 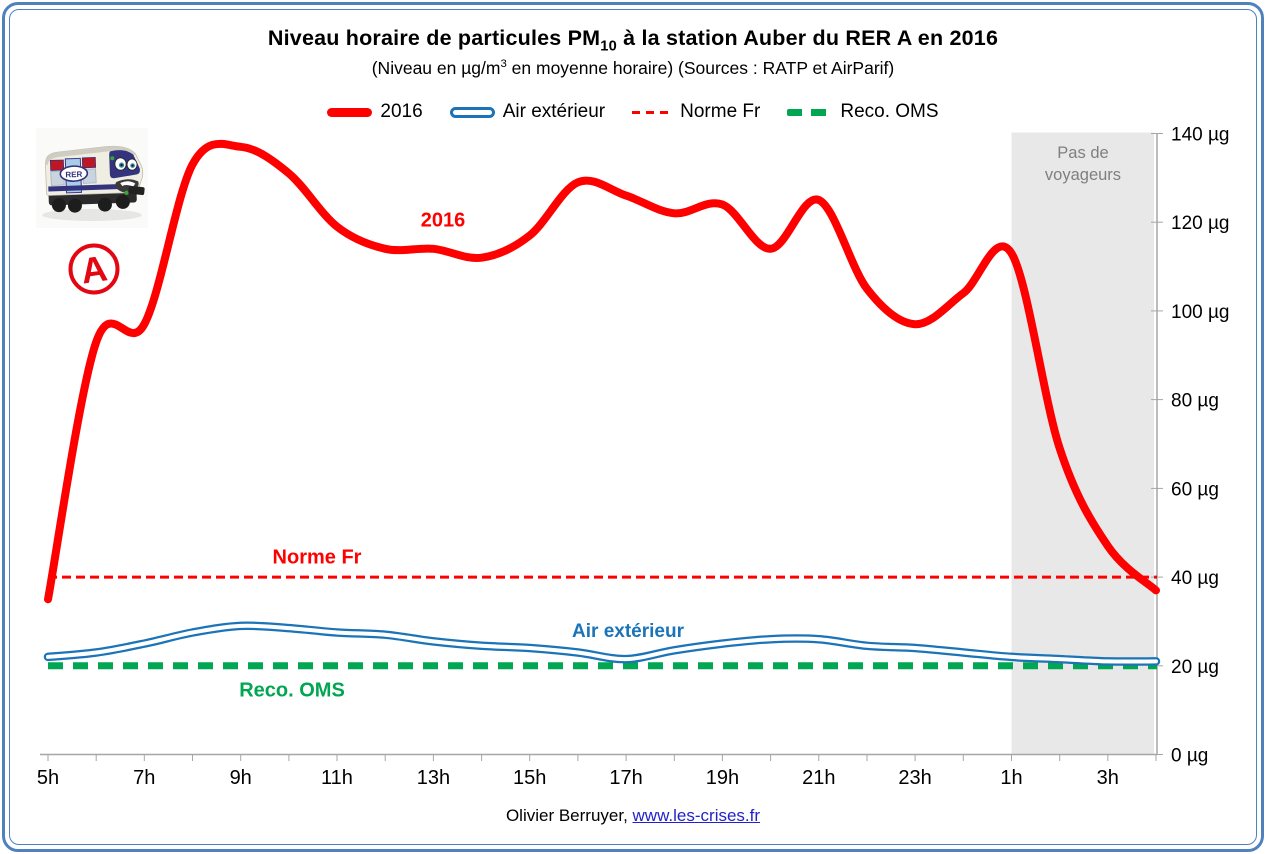 What do you see at coordinates (1011, 778) in the screenshot?
I see `x-tick-label: 1h` at bounding box center [1011, 778].